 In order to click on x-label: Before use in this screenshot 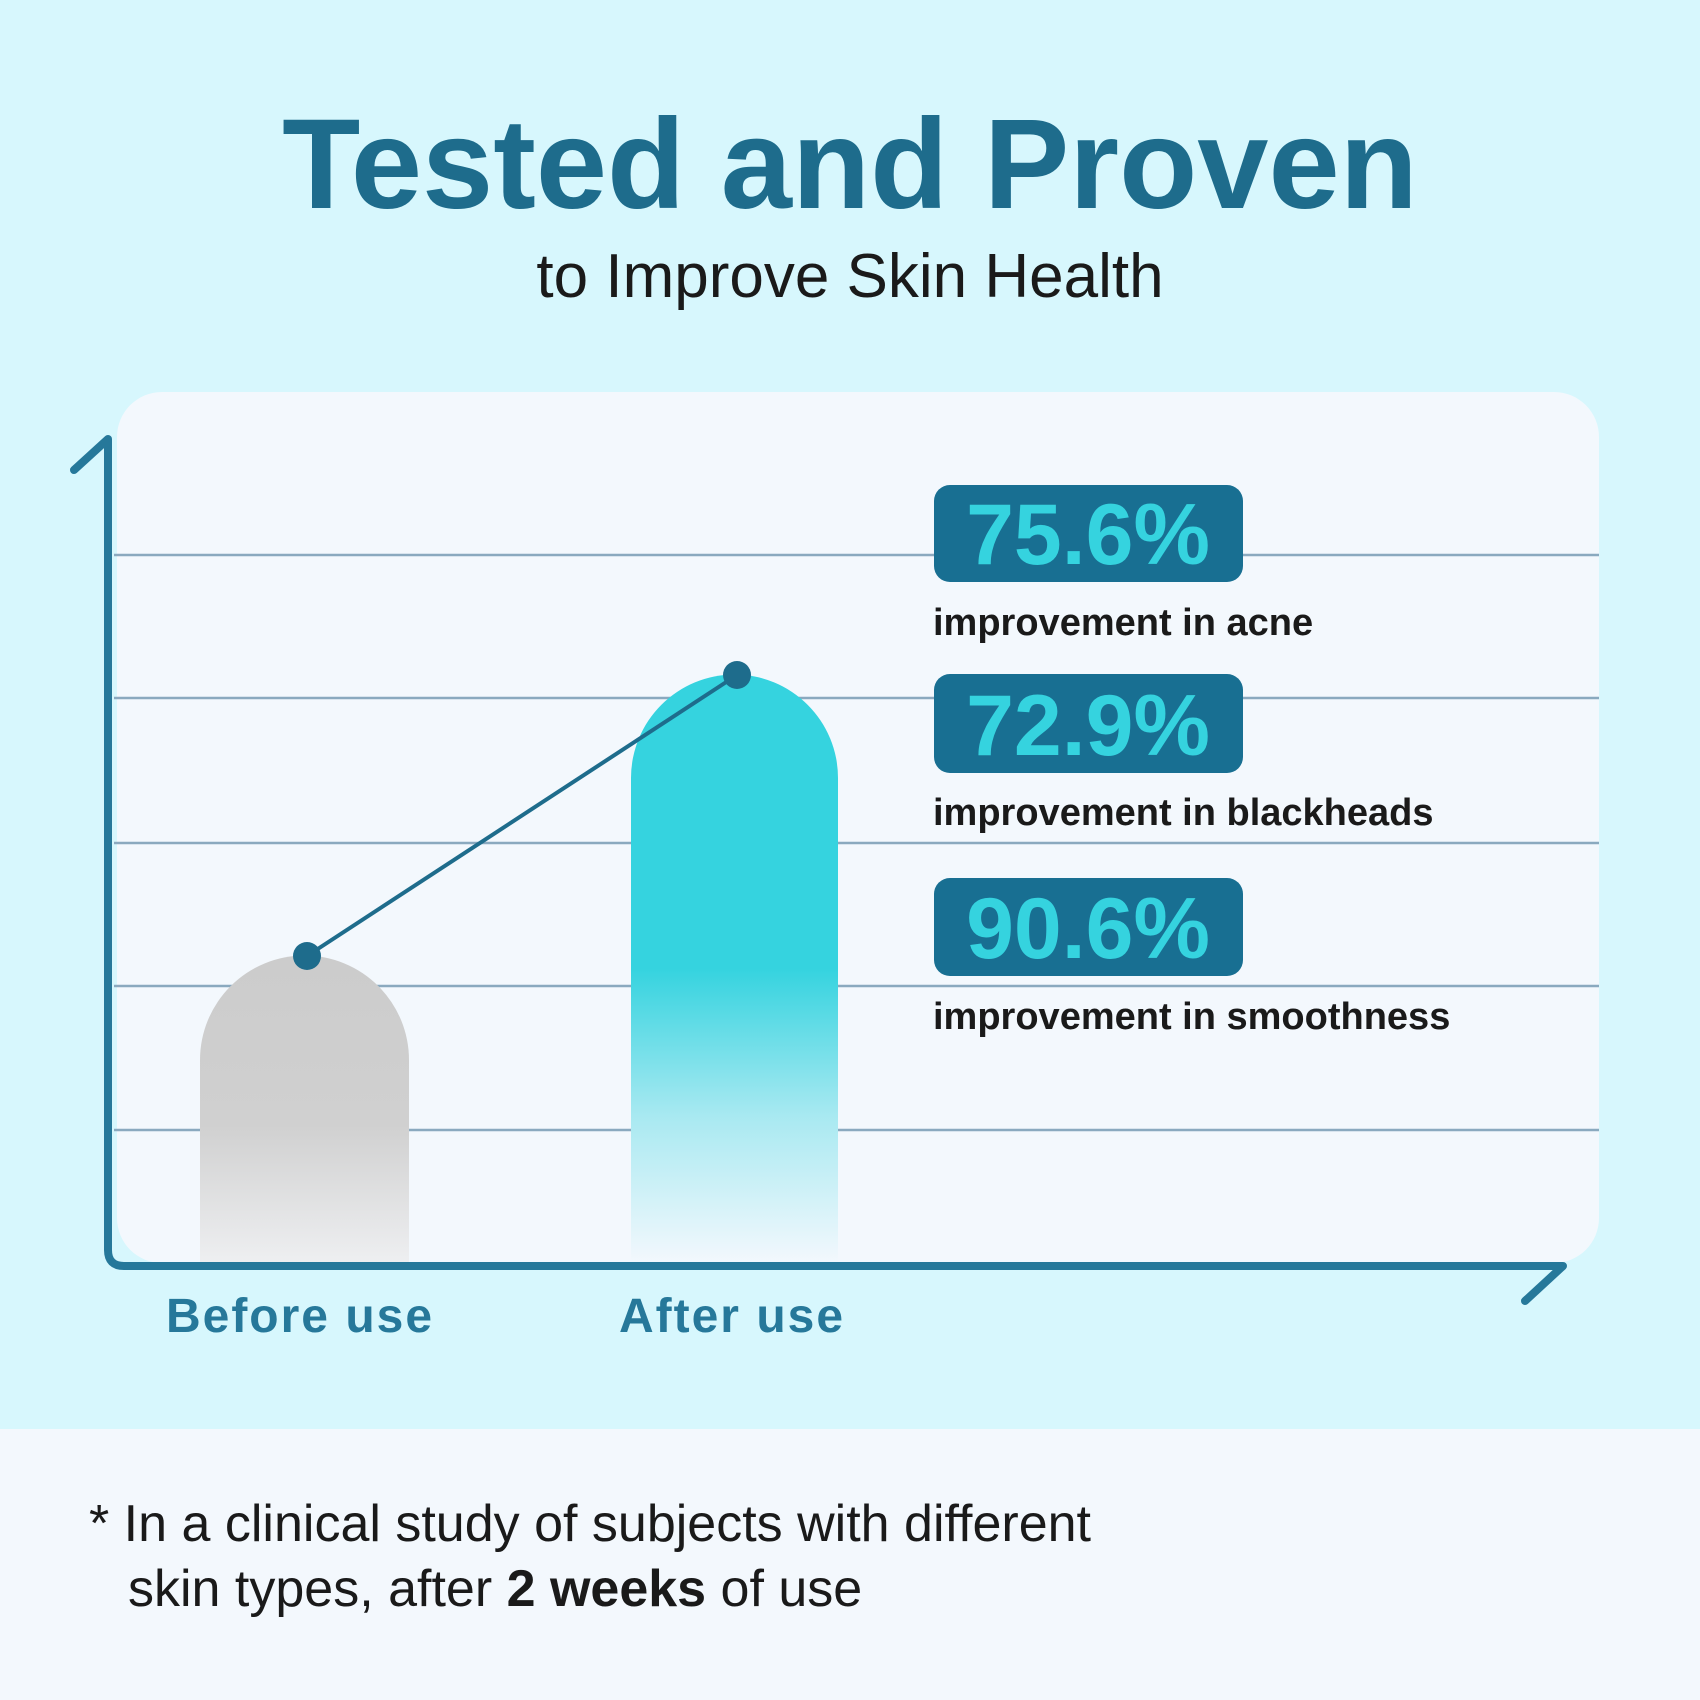, I will do `click(300, 1316)`.